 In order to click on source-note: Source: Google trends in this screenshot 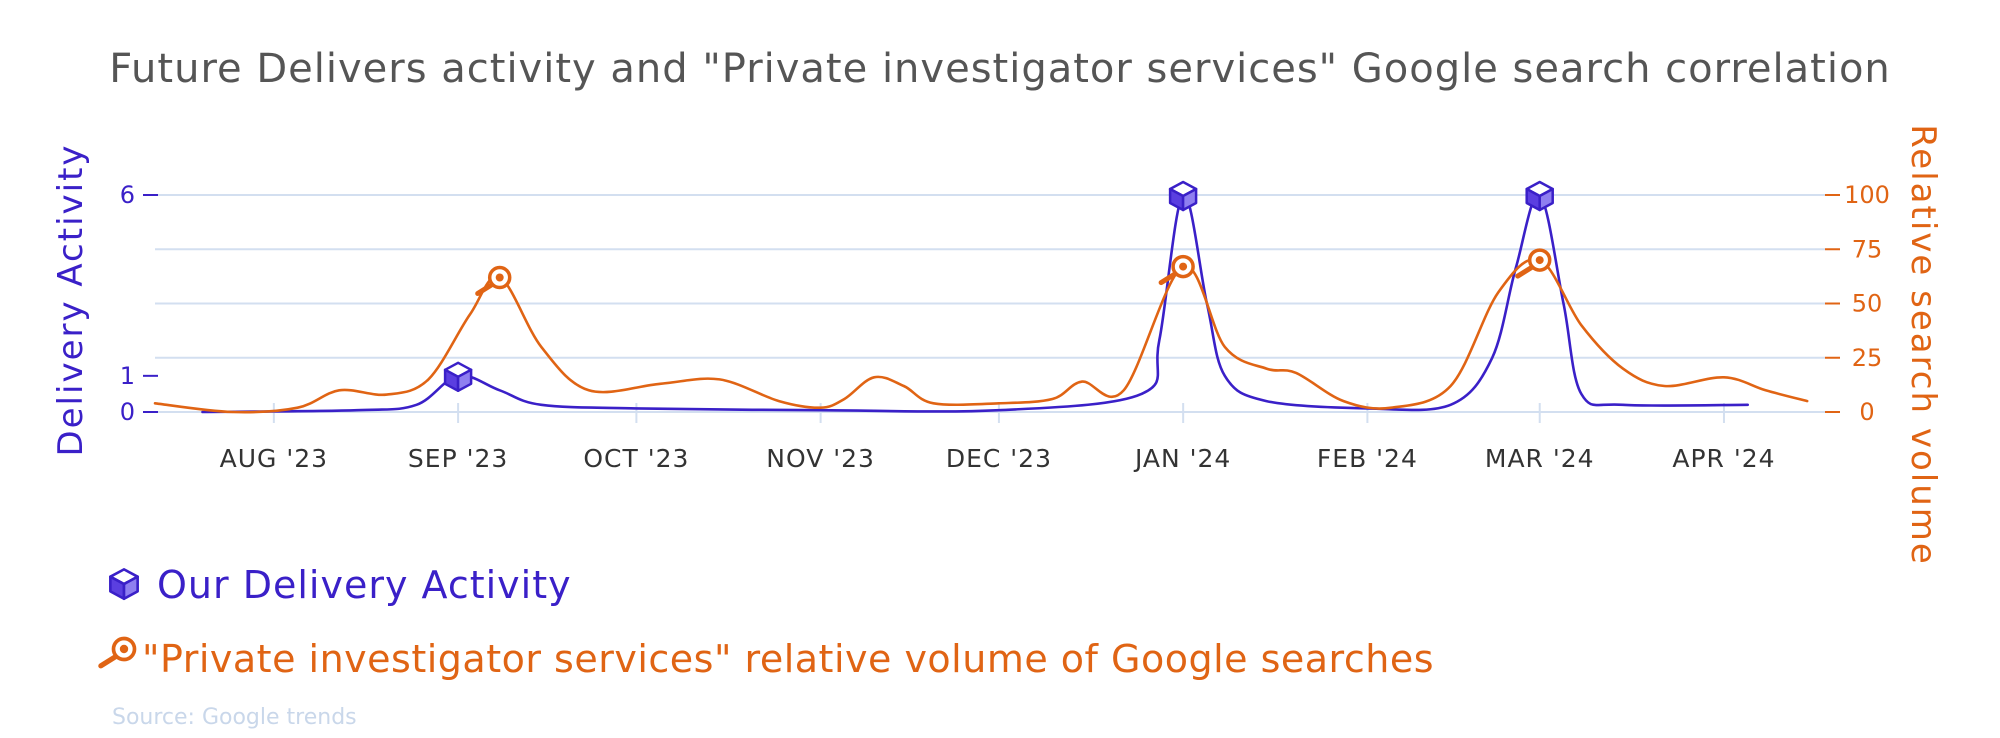, I will do `click(234, 717)`.